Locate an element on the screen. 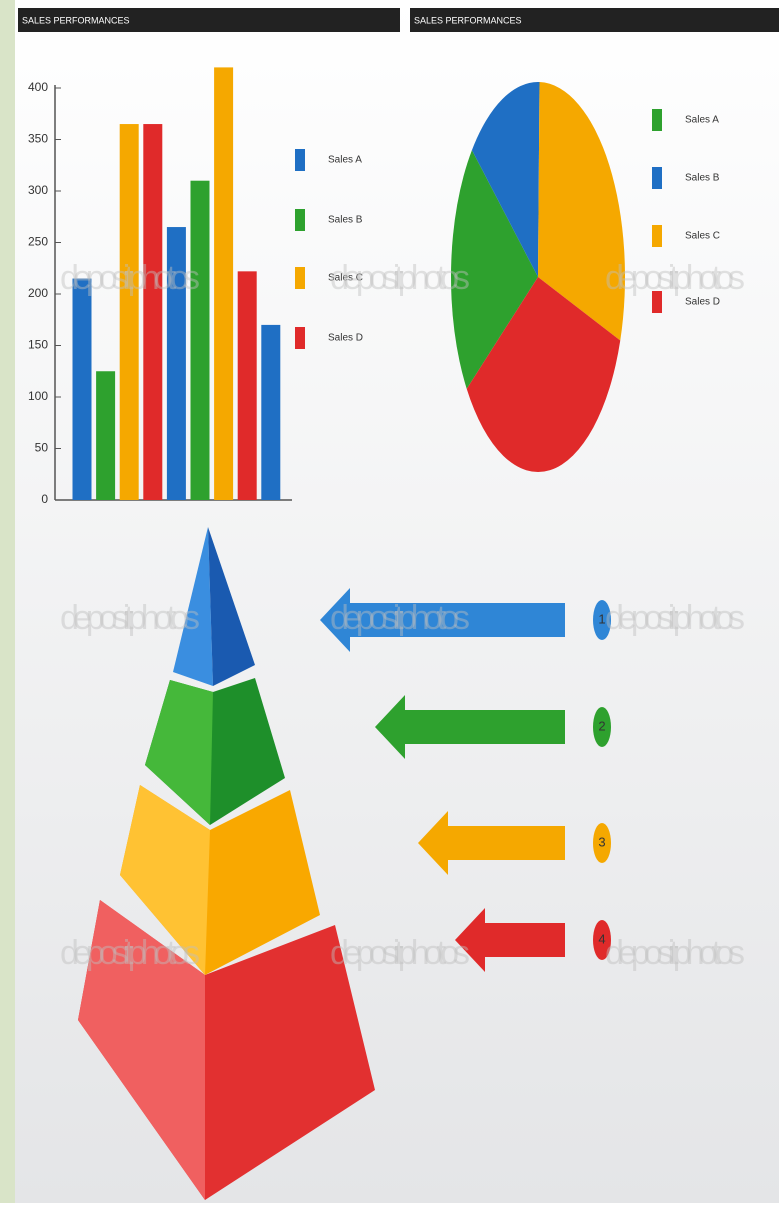 This screenshot has height=1208, width=779. y-tick-label: 300 is located at coordinates (38, 190).